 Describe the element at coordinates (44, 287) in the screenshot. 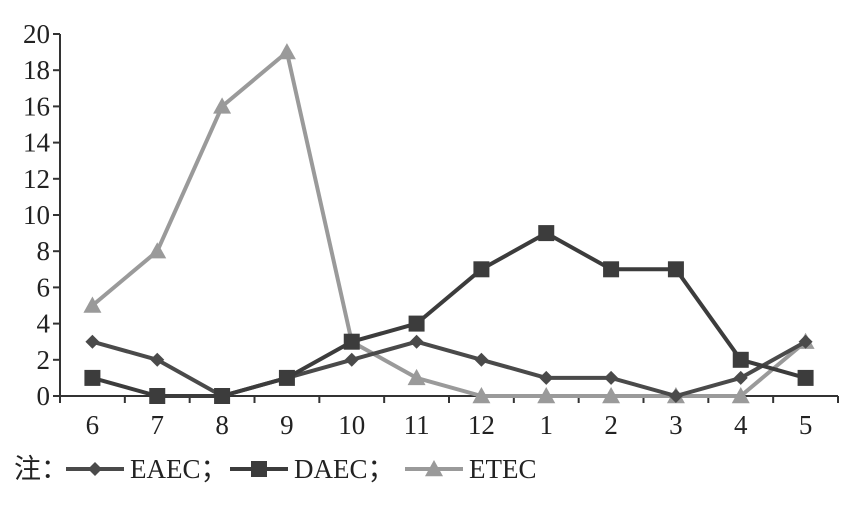

I see `y-tick-label: 6` at that location.